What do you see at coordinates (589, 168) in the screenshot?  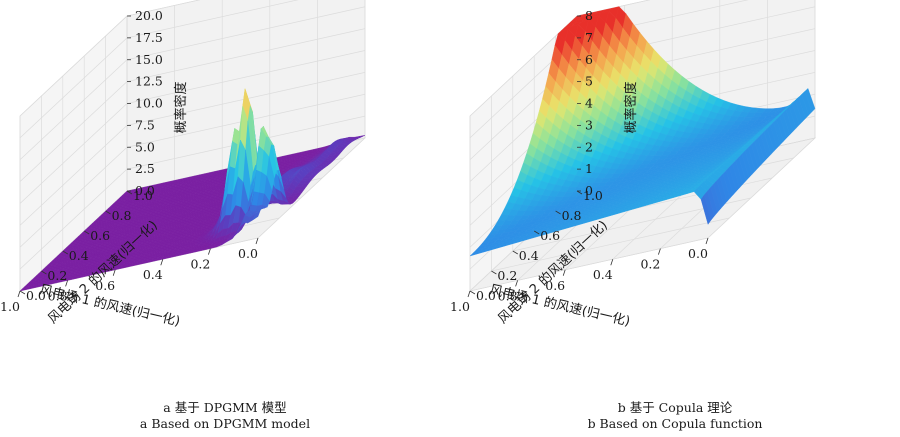 I see `z-tick-label: 1` at bounding box center [589, 168].